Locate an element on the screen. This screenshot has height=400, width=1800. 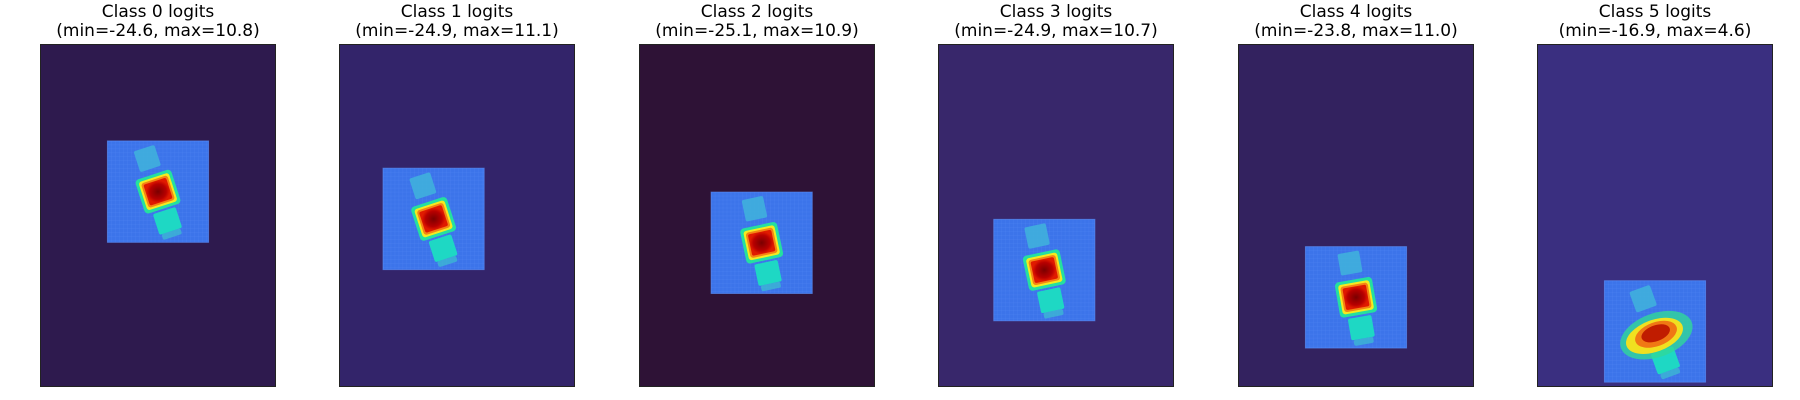
panel-class-2: Class 2 logits (min=-25.1, max=10.9) is located at coordinates (757, 200).